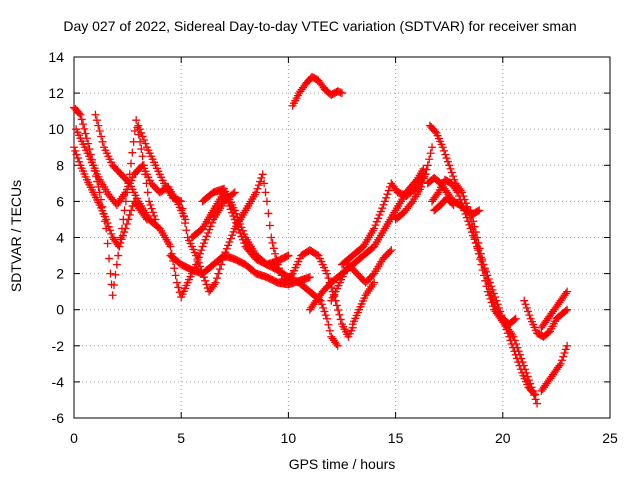 The width and height of the screenshot is (640, 480). Describe the element at coordinates (58, 382) in the screenshot. I see `y-tick-label: -4` at that location.